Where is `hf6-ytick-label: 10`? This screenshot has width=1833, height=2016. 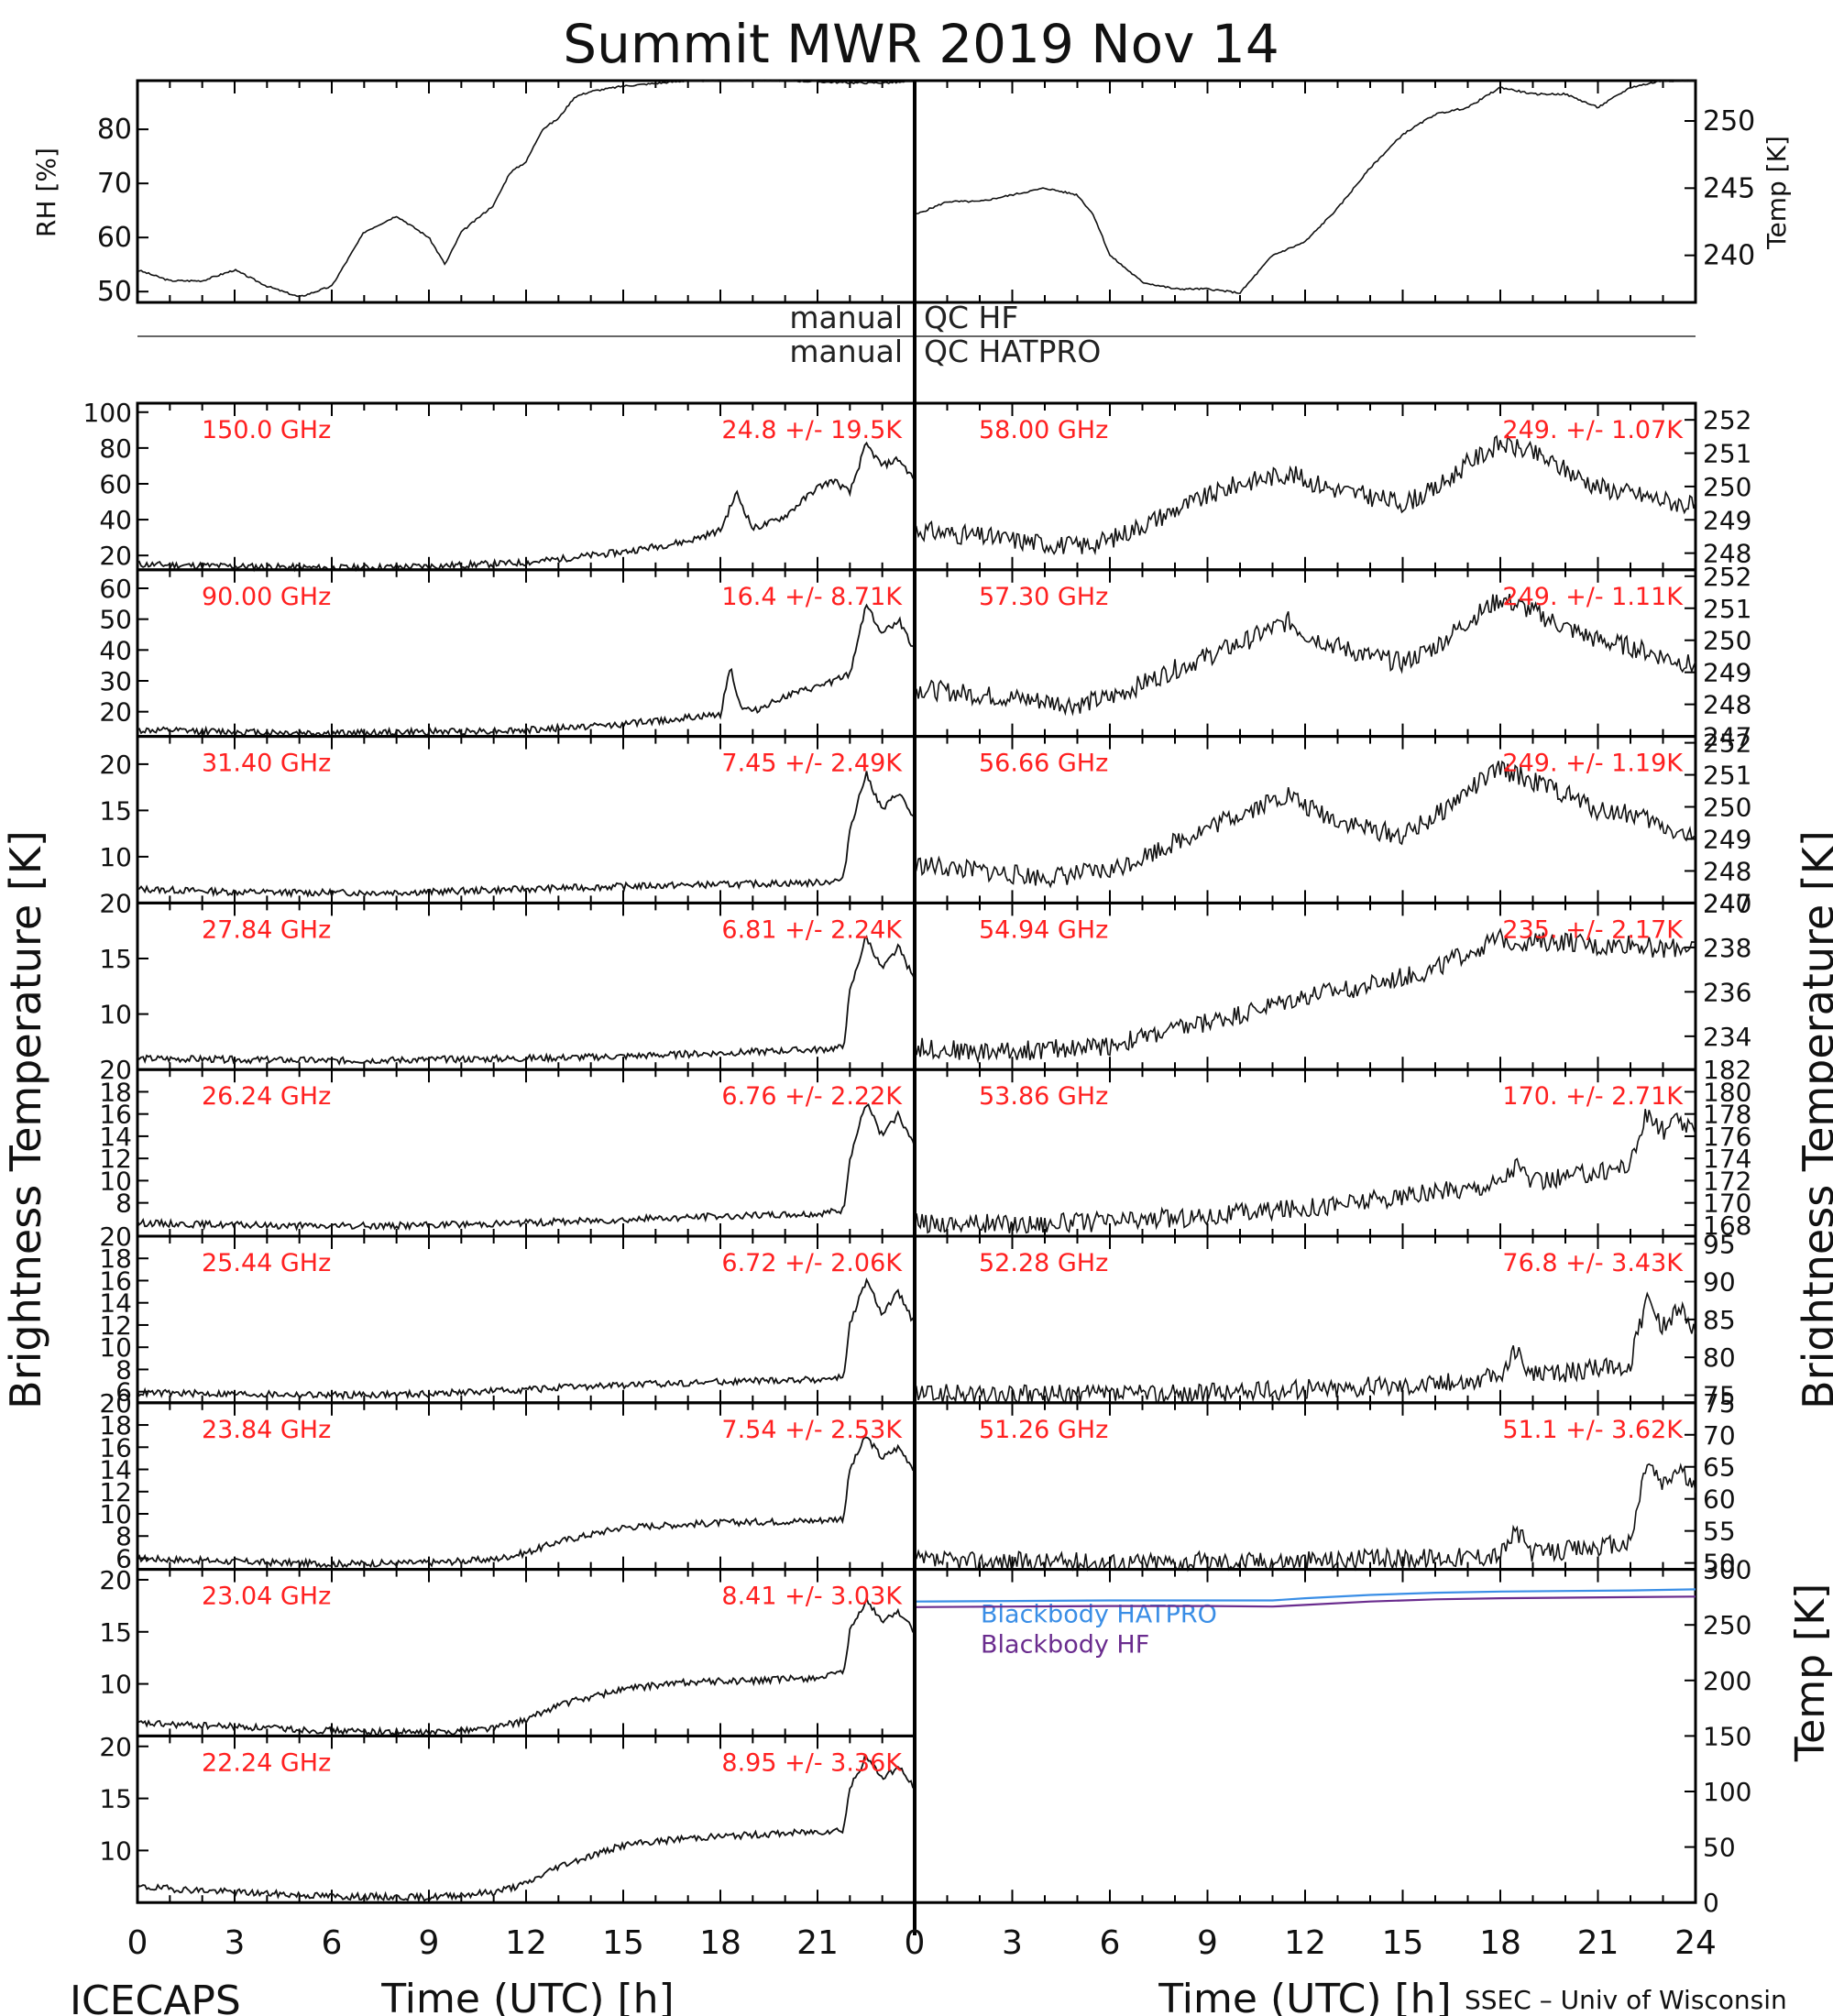
hf6-ytick-label: 10 is located at coordinates (115, 1347).